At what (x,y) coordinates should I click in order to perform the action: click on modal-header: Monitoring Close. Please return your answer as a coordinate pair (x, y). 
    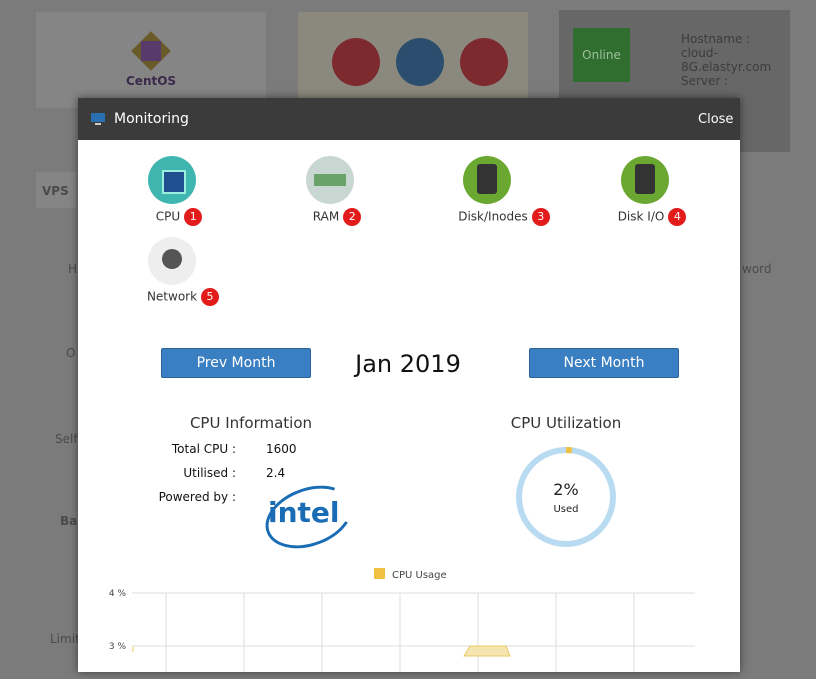
    Looking at the image, I should click on (409, 119).